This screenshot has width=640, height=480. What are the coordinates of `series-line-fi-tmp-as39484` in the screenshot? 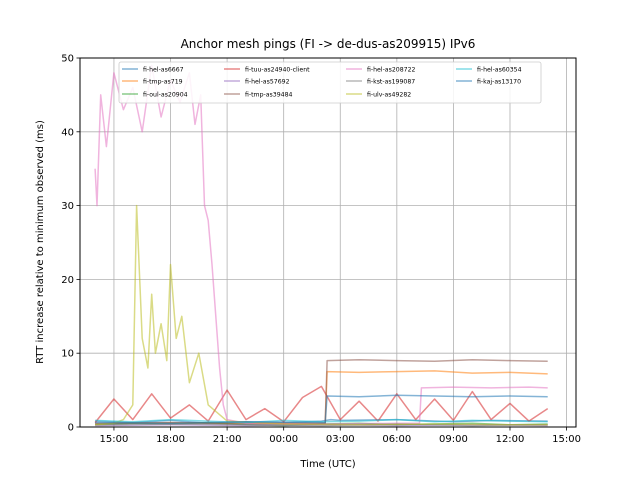 It's located at (321, 392).